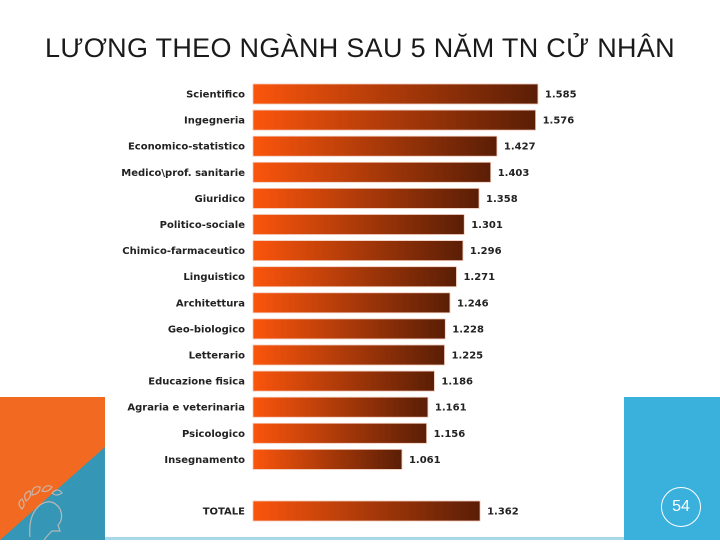 The image size is (720, 544). I want to click on category-11-label: Educazione fisica, so click(196, 382).